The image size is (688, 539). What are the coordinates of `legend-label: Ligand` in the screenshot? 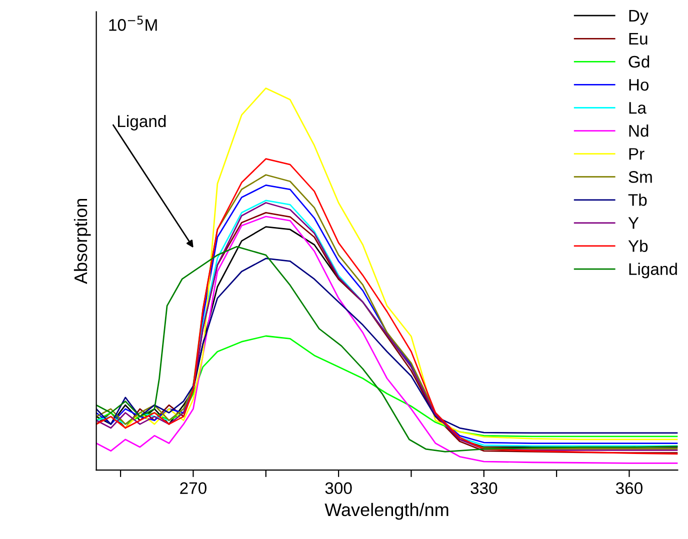 It's located at (653, 270).